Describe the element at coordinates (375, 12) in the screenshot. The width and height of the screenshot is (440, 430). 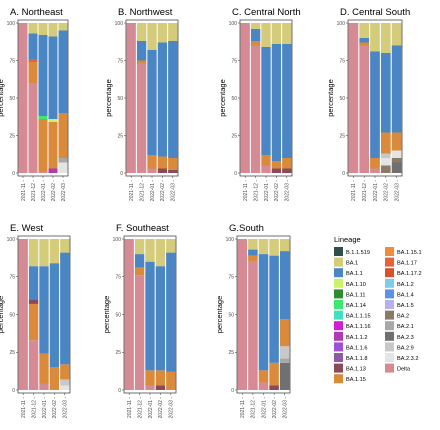
I see `panel-title: D. Central South` at that location.